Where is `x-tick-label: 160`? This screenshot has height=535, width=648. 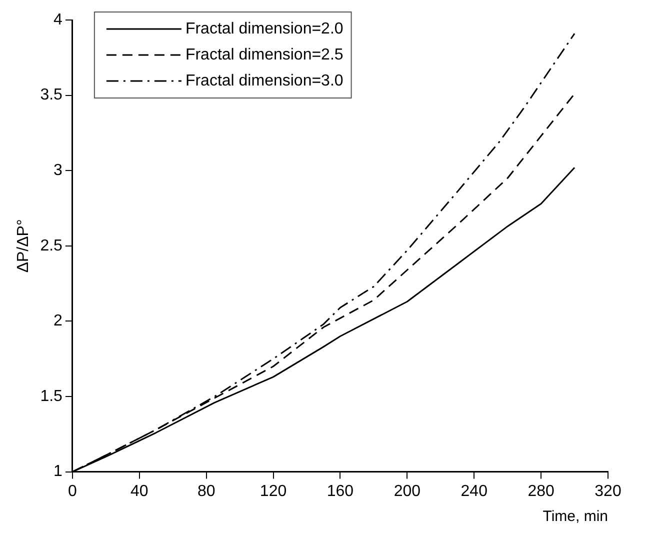 x-tick-label: 160 is located at coordinates (340, 491).